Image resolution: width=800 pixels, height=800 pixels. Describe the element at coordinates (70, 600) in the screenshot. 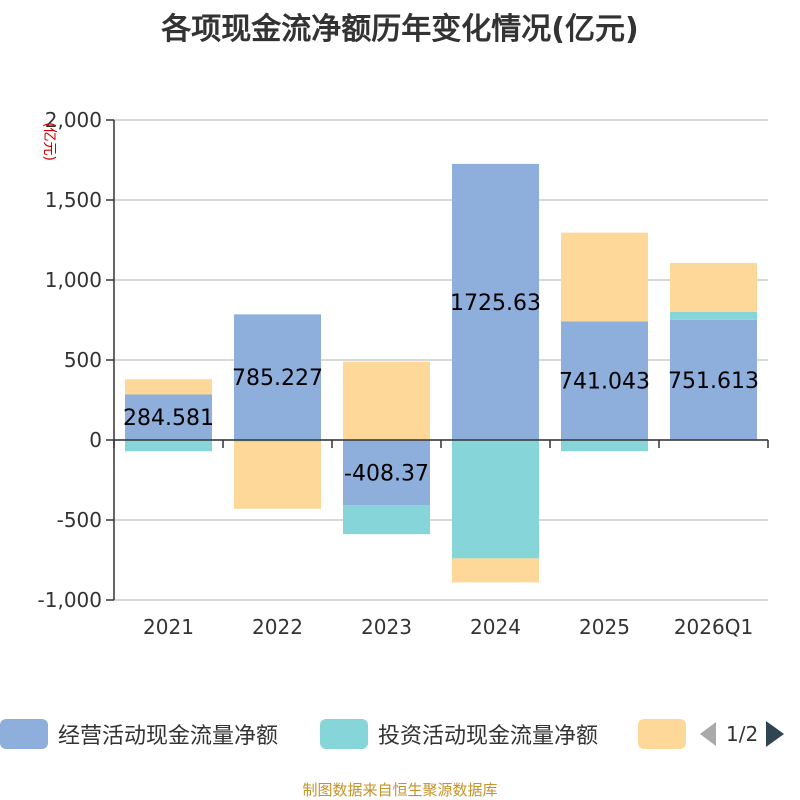

I see `y-tick-label: -1,000` at that location.